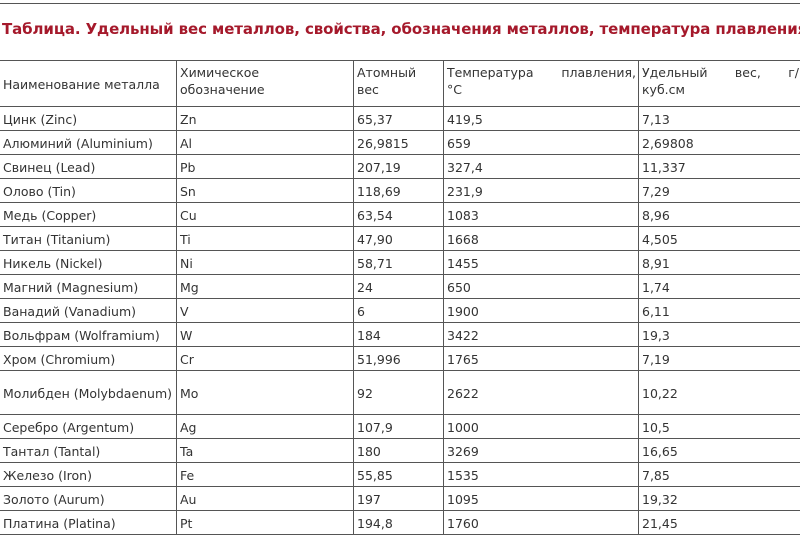  I want to click on cell-melting-point: 1095, so click(541, 498).